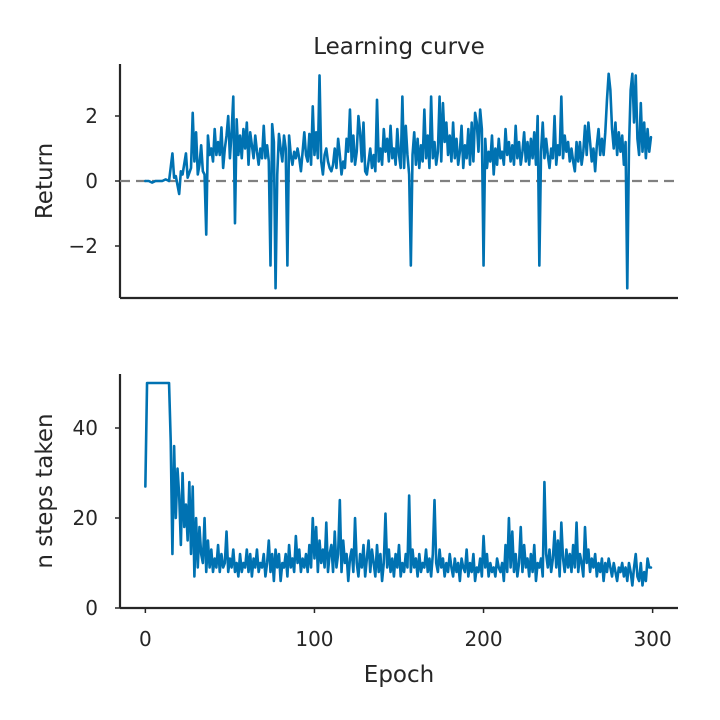 Image resolution: width=720 pixels, height=720 pixels. I want to click on y-tick-label: 40, so click(85, 428).